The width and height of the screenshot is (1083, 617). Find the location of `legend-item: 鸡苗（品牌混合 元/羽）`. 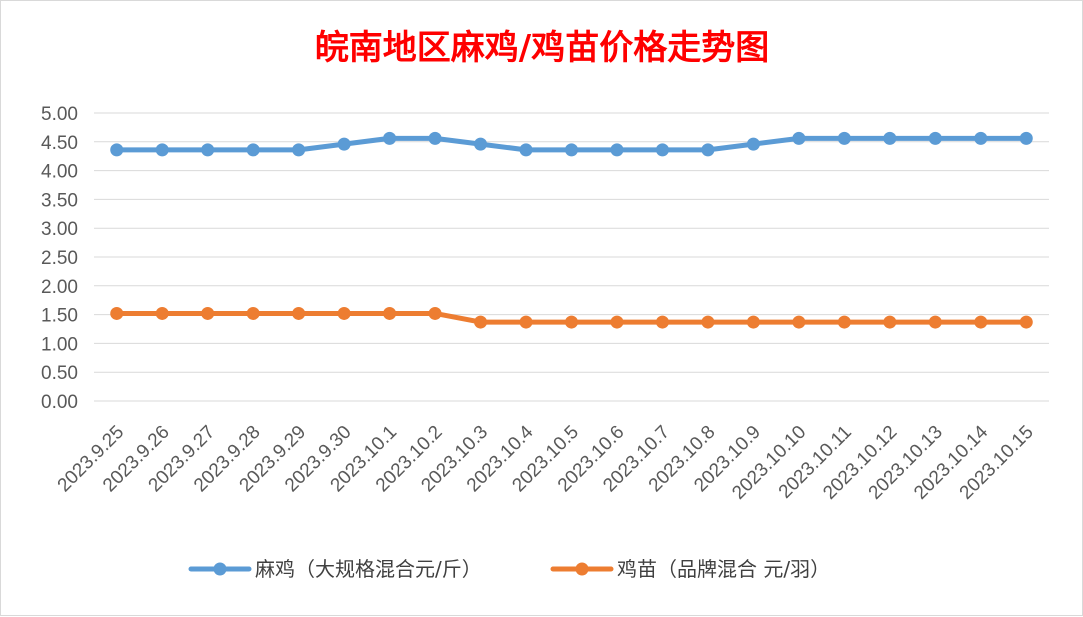

legend-item: 鸡苗（品牌混合 元/羽） is located at coordinates (690, 569).